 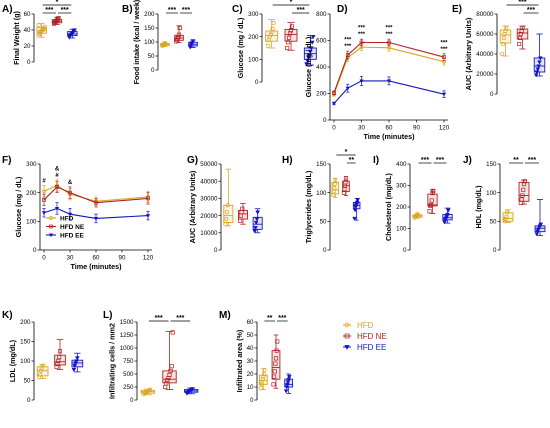 What do you see at coordinates (401, 164) in the screenshot?
I see `y-tick-label: 400` at bounding box center [401, 164].